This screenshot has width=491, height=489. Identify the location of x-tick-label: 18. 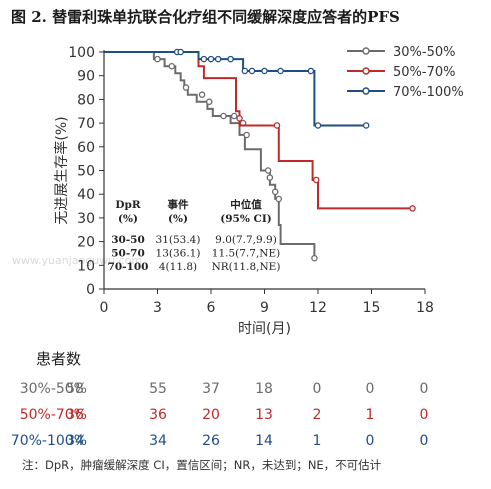
(425, 308).